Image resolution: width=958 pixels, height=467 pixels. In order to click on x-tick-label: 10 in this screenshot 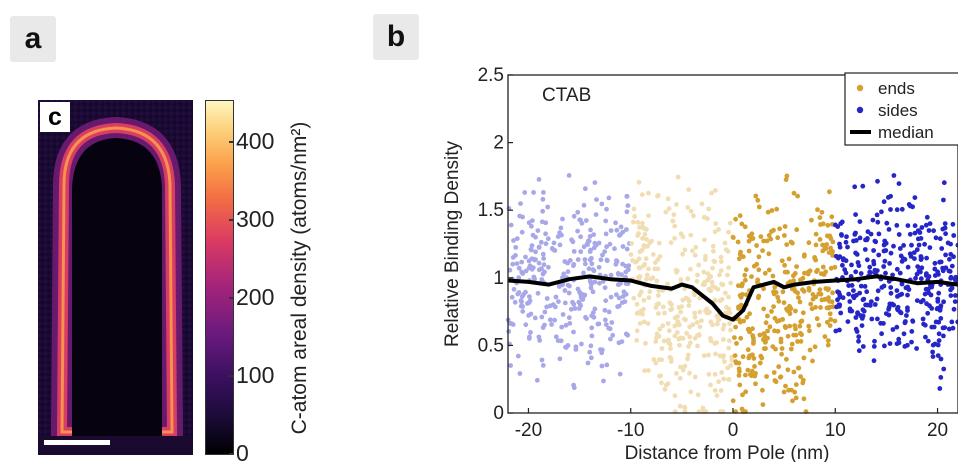, I will do `click(835, 430)`.